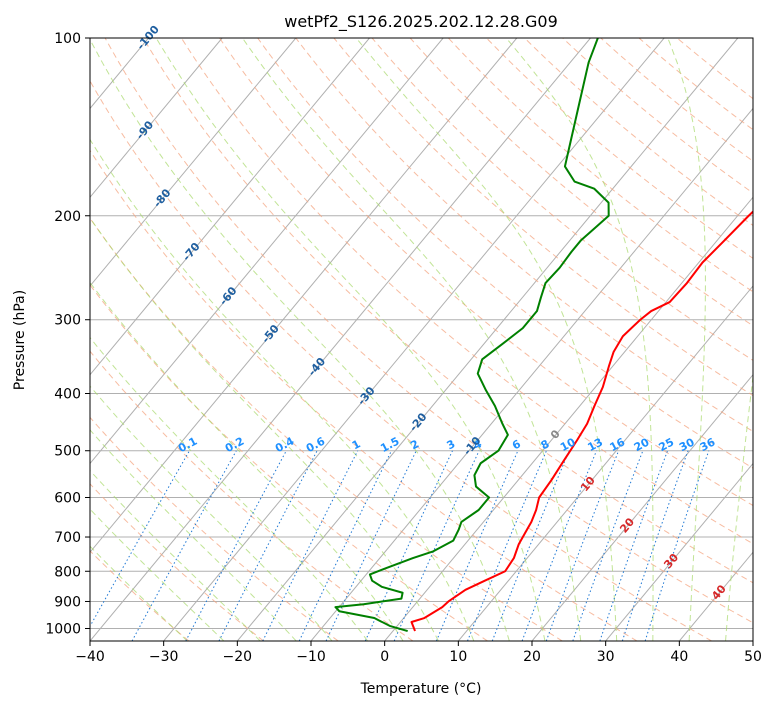 This screenshot has width=775, height=708. Describe the element at coordinates (67, 572) in the screenshot. I see `y-tick-label: 800` at that location.